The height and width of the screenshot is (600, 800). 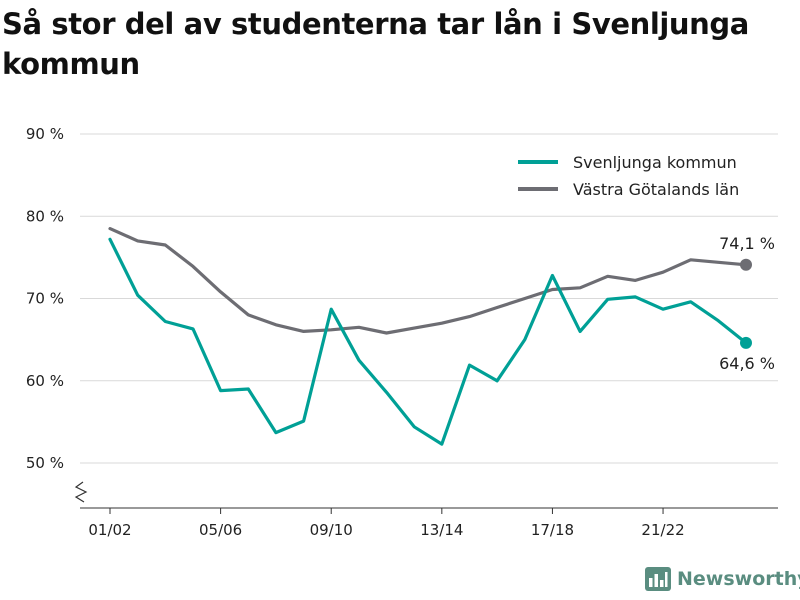 What do you see at coordinates (220, 530) in the screenshot?
I see `x-tick-label: 05/06` at bounding box center [220, 530].